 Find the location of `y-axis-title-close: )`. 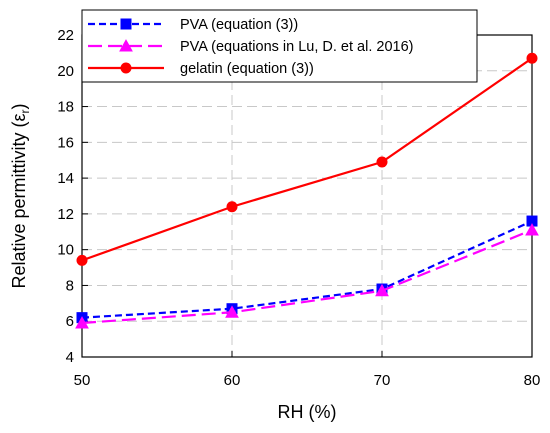

y-axis-title-close: ) is located at coordinates (19, 106).